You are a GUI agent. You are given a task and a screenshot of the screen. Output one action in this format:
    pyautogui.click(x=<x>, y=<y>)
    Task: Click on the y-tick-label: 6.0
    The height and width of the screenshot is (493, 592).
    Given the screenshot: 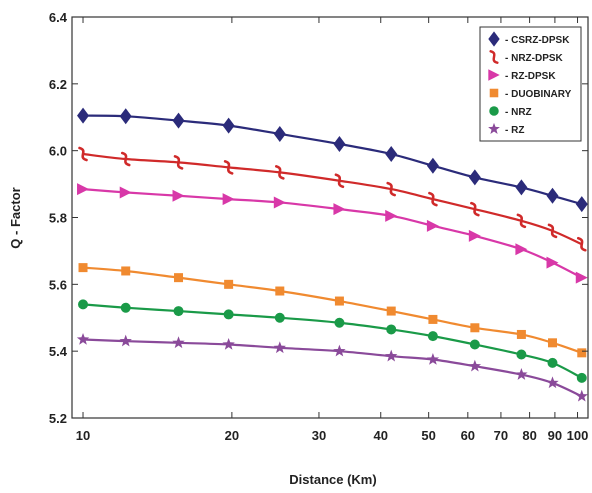 What is the action you would take?
    pyautogui.click(x=58, y=151)
    